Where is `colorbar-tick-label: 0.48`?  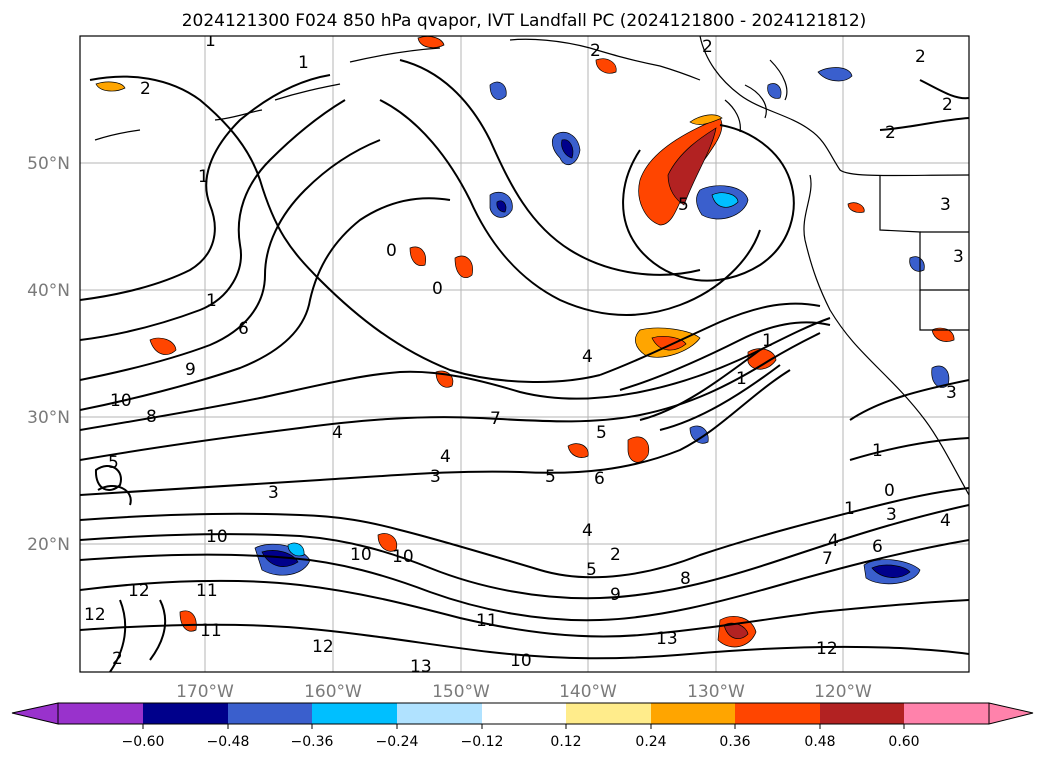
colorbar-tick-label: 0.48 is located at coordinates (819, 742).